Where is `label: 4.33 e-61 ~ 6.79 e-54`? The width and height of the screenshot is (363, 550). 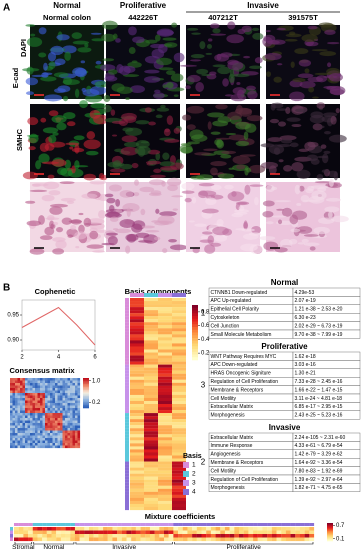 label: 4.33 e-61 ~ 6.79 e-54 is located at coordinates (319, 446).